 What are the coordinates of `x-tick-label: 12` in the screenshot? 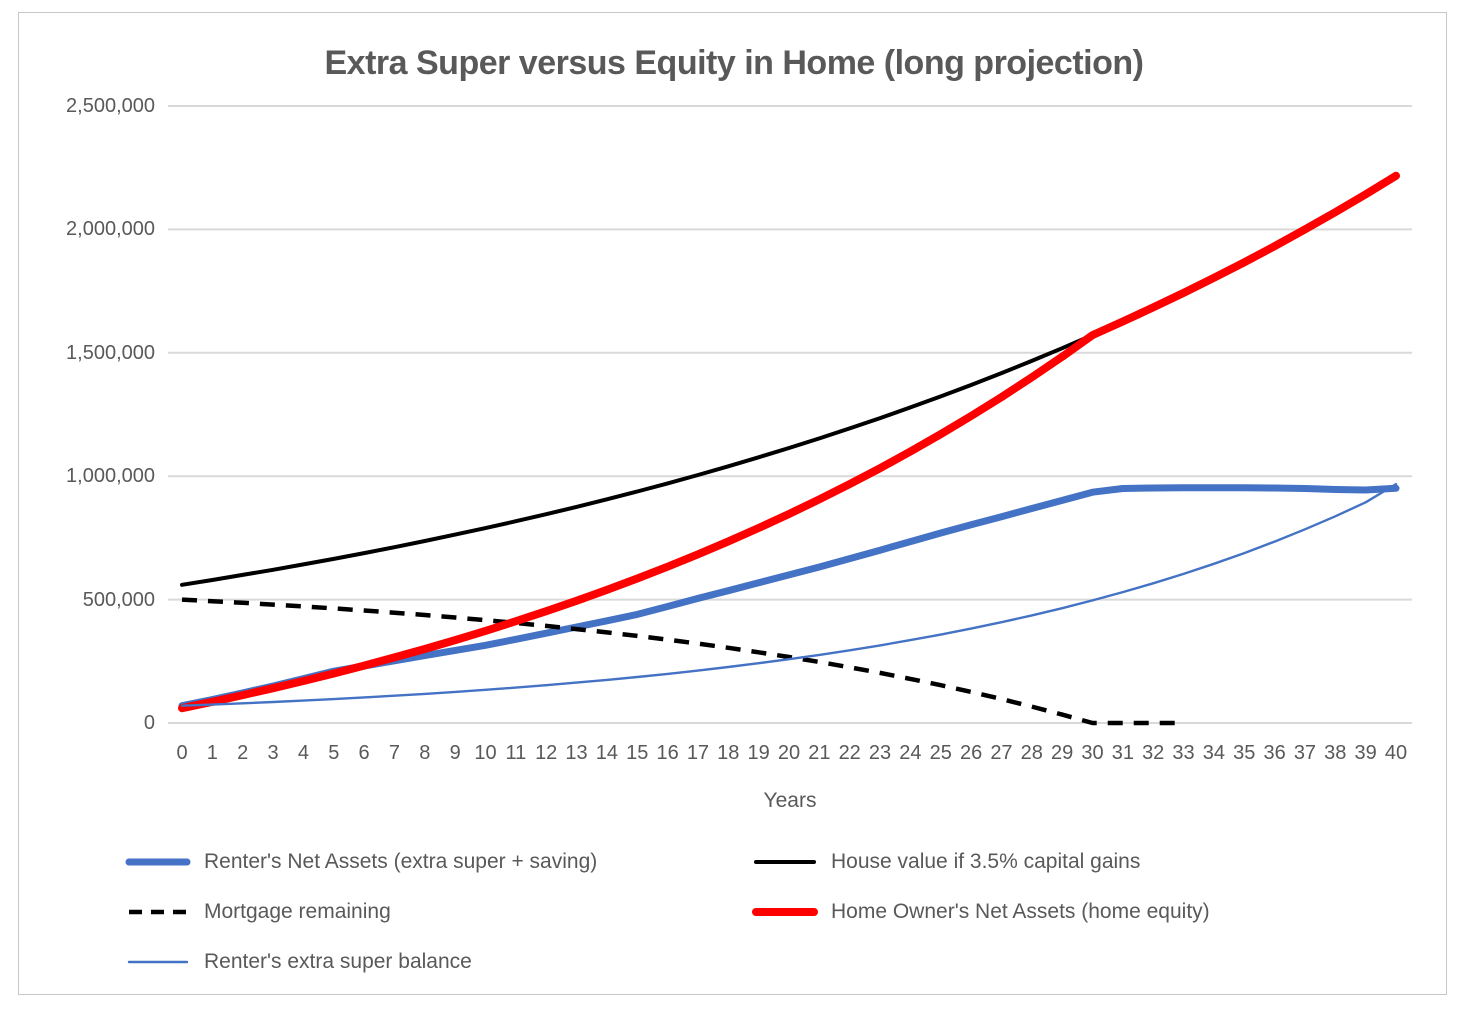 It's located at (546, 753).